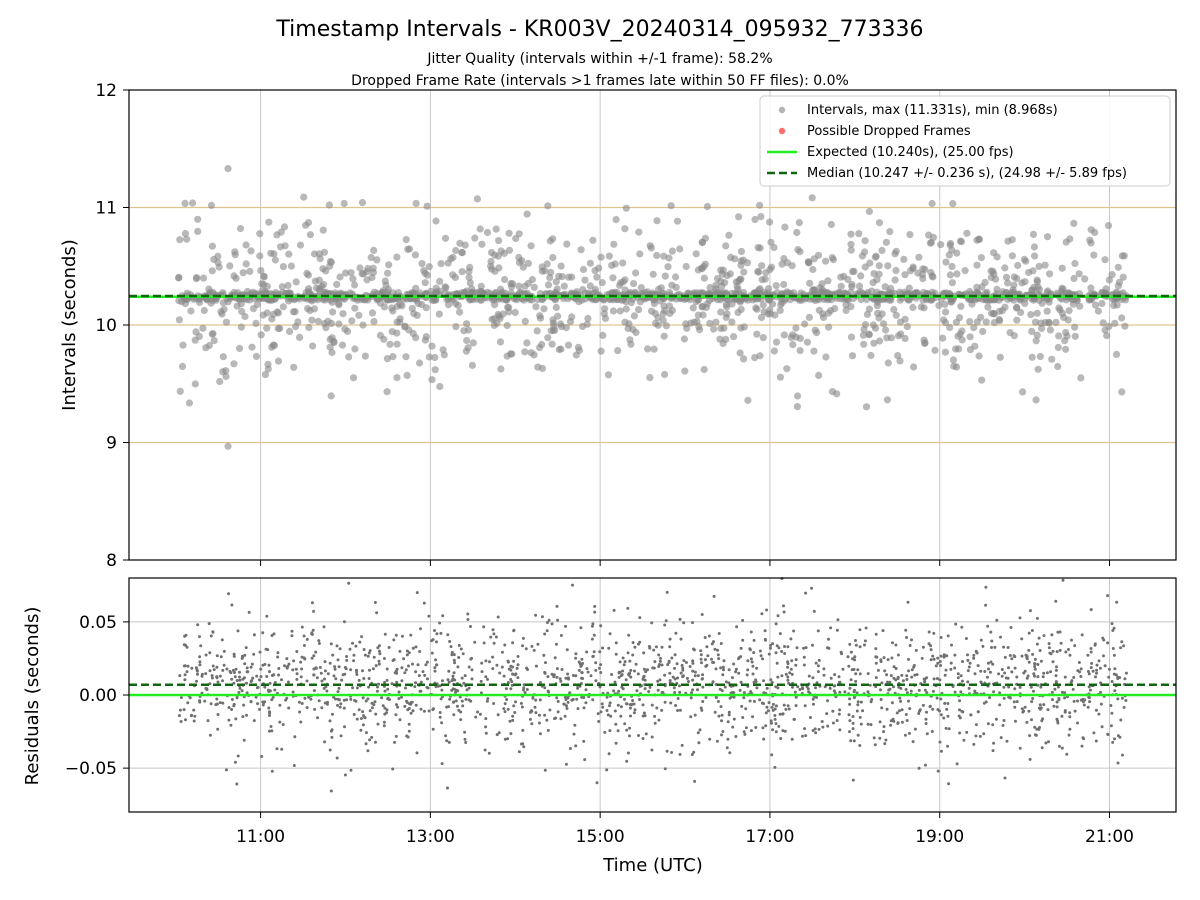 The image size is (1200, 900). I want to click on x-axis-label: Time (UTC), so click(652, 865).